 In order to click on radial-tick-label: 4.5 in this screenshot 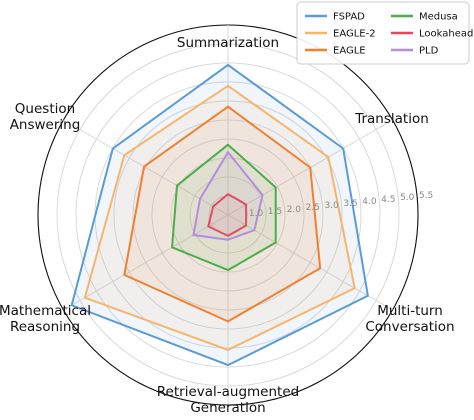, I will do `click(388, 200)`.